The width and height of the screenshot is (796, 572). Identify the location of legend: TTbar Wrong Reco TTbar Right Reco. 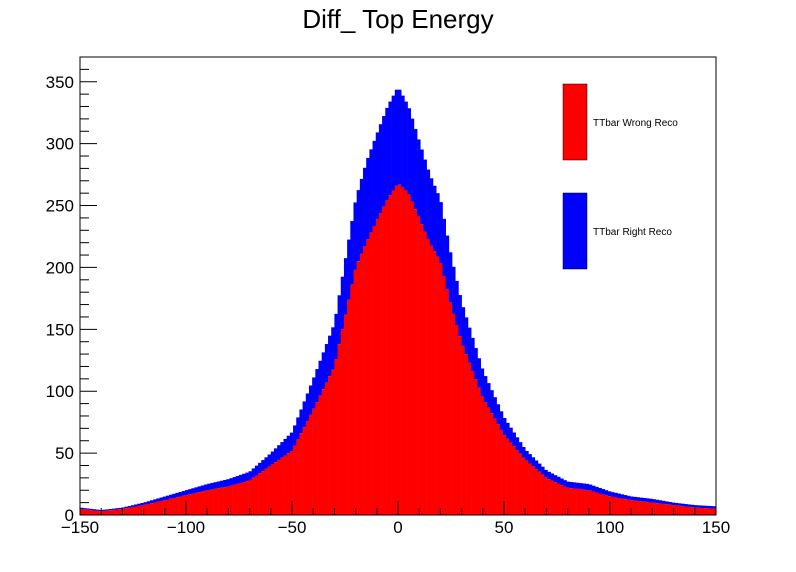
(620, 176).